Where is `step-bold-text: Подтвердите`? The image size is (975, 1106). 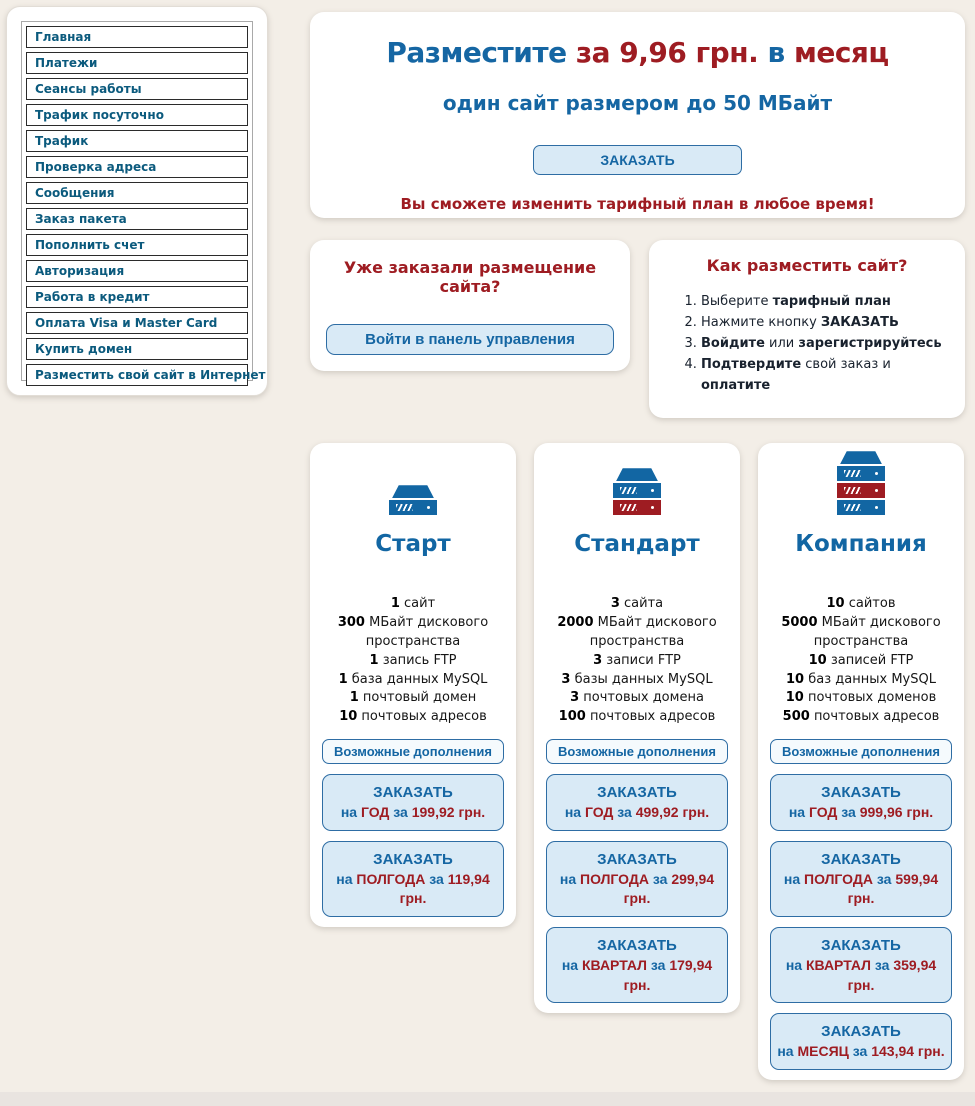
step-bold-text: Подтвердите is located at coordinates (751, 365).